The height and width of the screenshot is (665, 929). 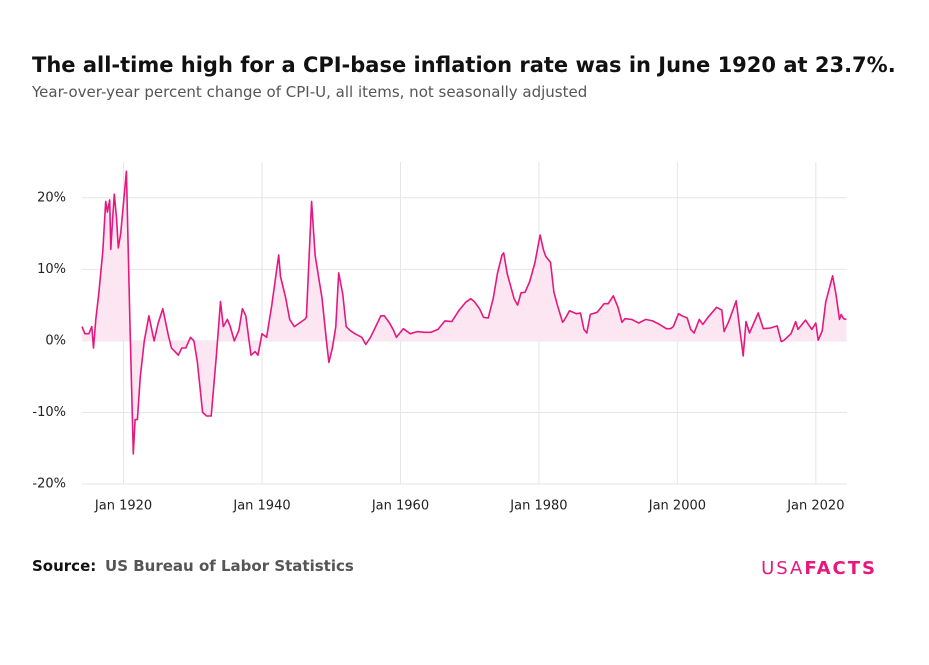 I want to click on x-tick-label: Jan 1980, so click(x=538, y=506).